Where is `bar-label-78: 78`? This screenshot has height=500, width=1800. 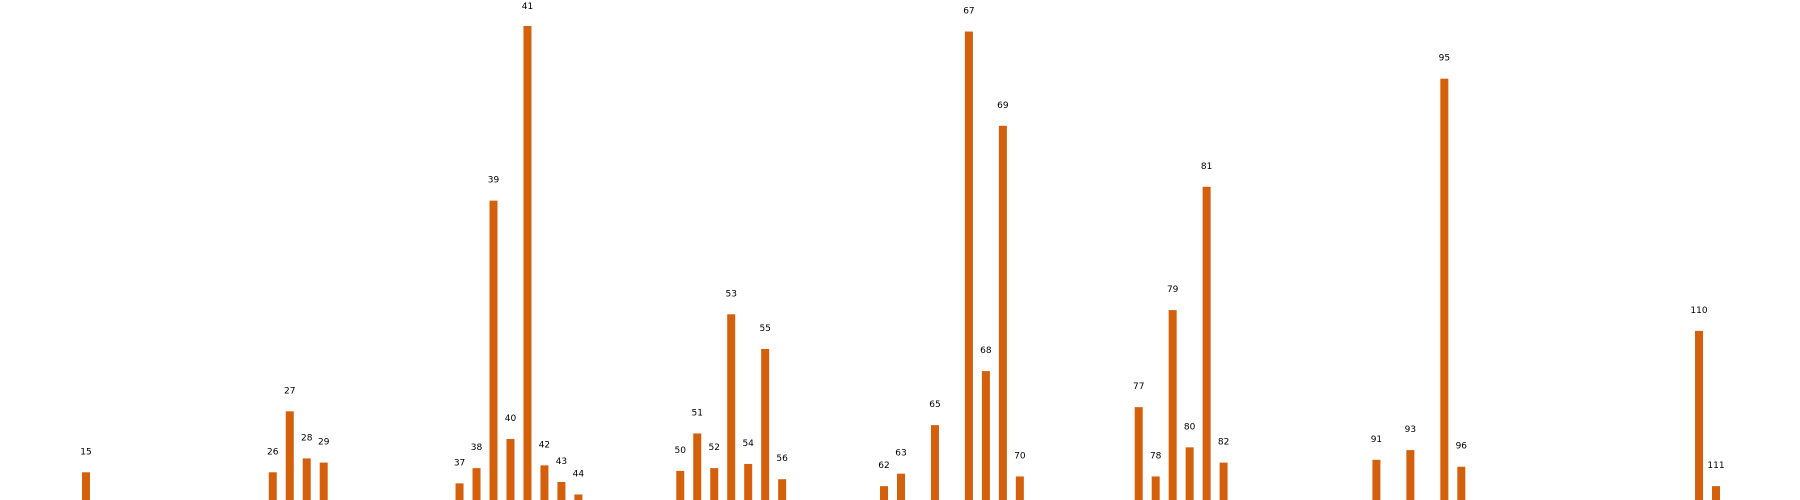
bar-label-78: 78 is located at coordinates (1156, 456).